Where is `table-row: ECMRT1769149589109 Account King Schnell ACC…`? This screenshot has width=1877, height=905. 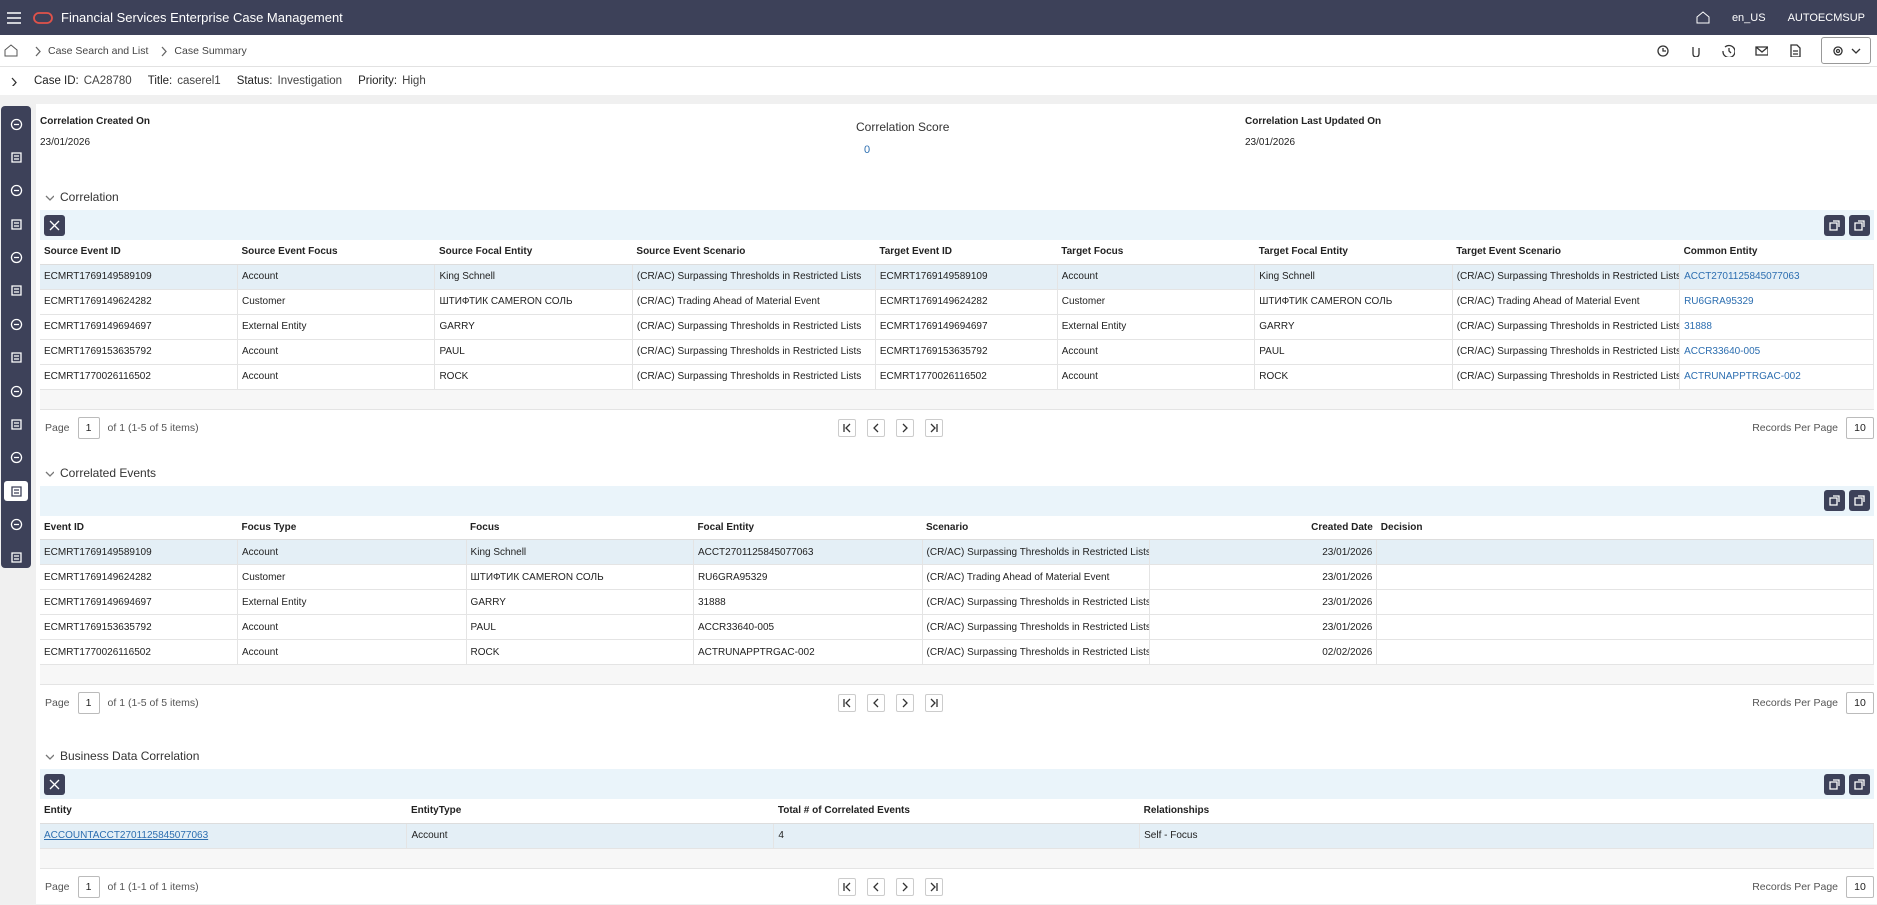
table-row: ECMRT1769149589109 Account King Schnell ACC… is located at coordinates (957, 552).